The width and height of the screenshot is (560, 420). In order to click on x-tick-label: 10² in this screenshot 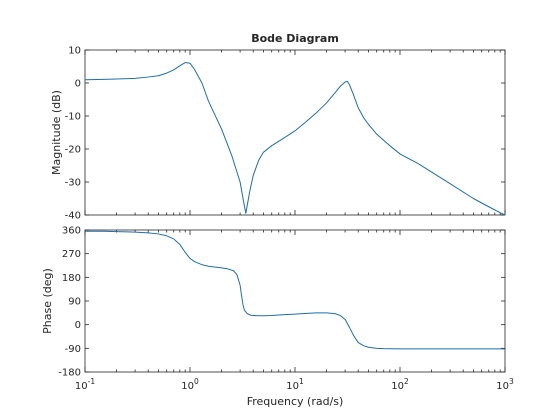, I will do `click(400, 384)`.